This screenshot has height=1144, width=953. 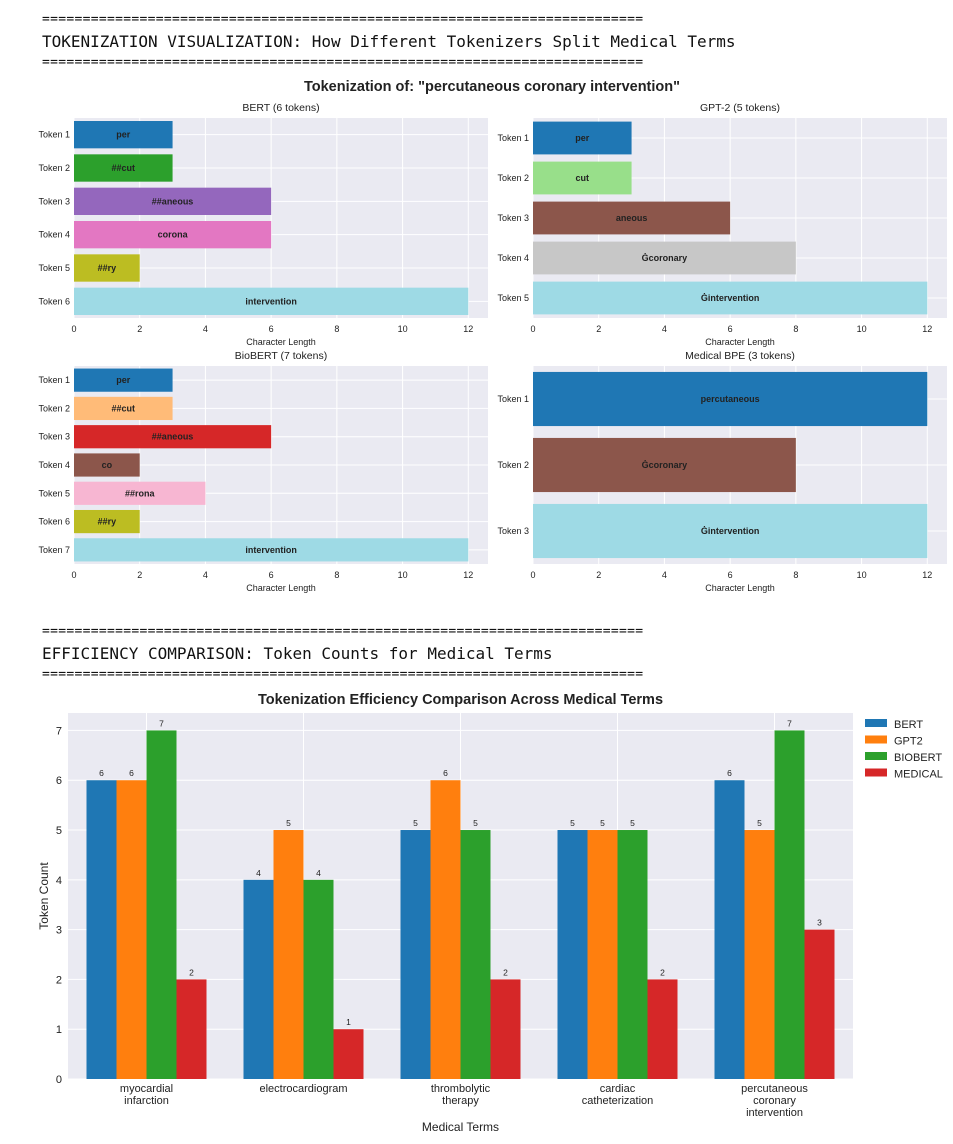 What do you see at coordinates (918, 775) in the screenshot?
I see `legend-label: MEDICAL` at bounding box center [918, 775].